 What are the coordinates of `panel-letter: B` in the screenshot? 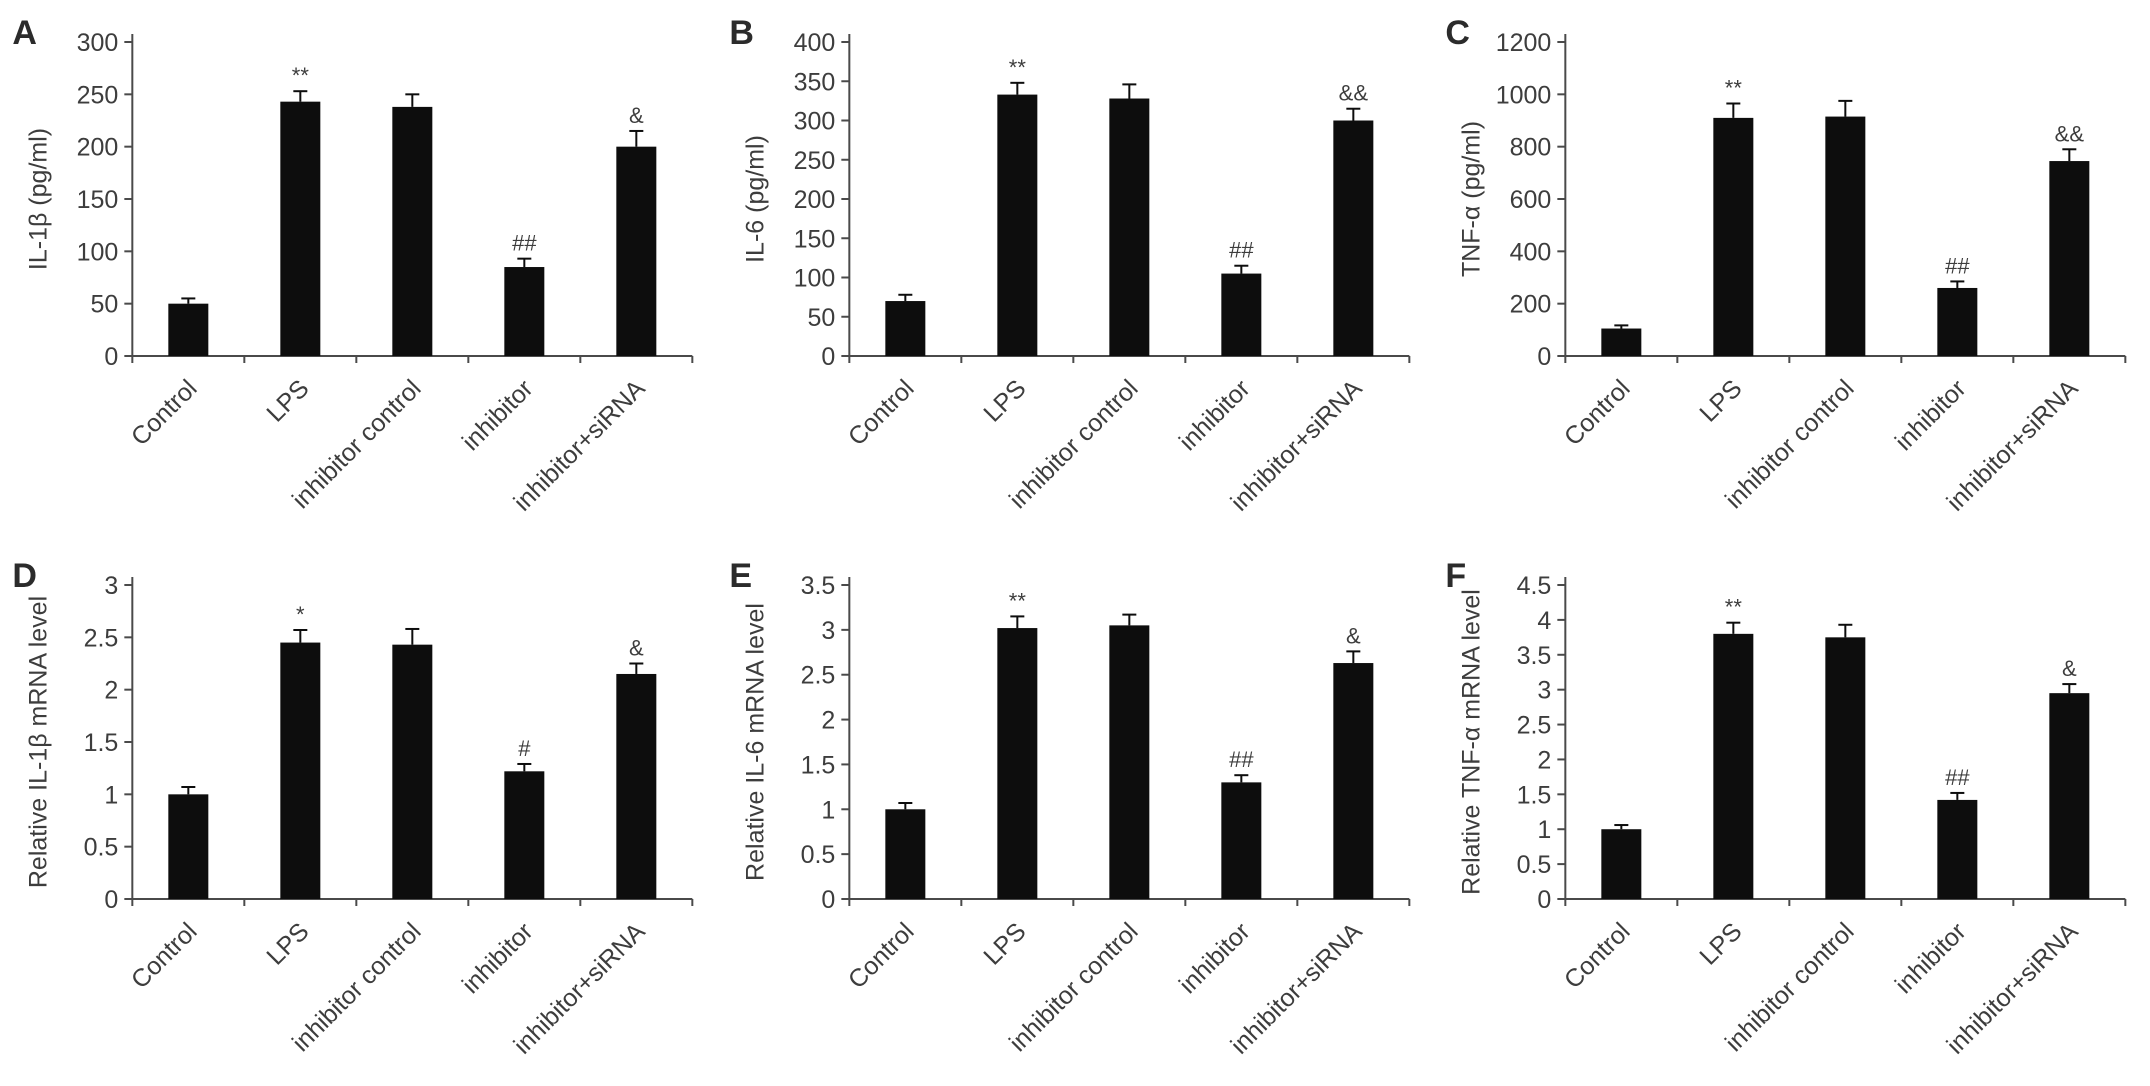 It's located at (741, 33).